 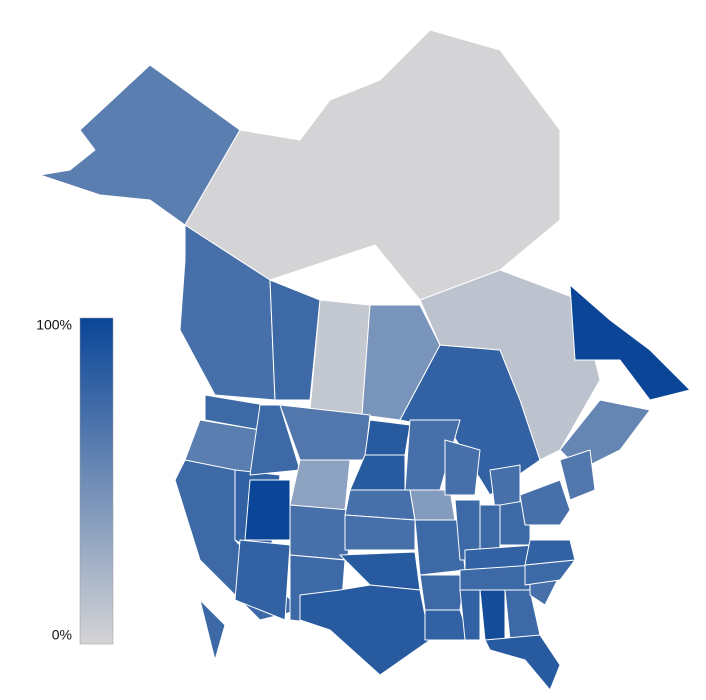 I want to click on legend-label: 0%, so click(x=62, y=635).